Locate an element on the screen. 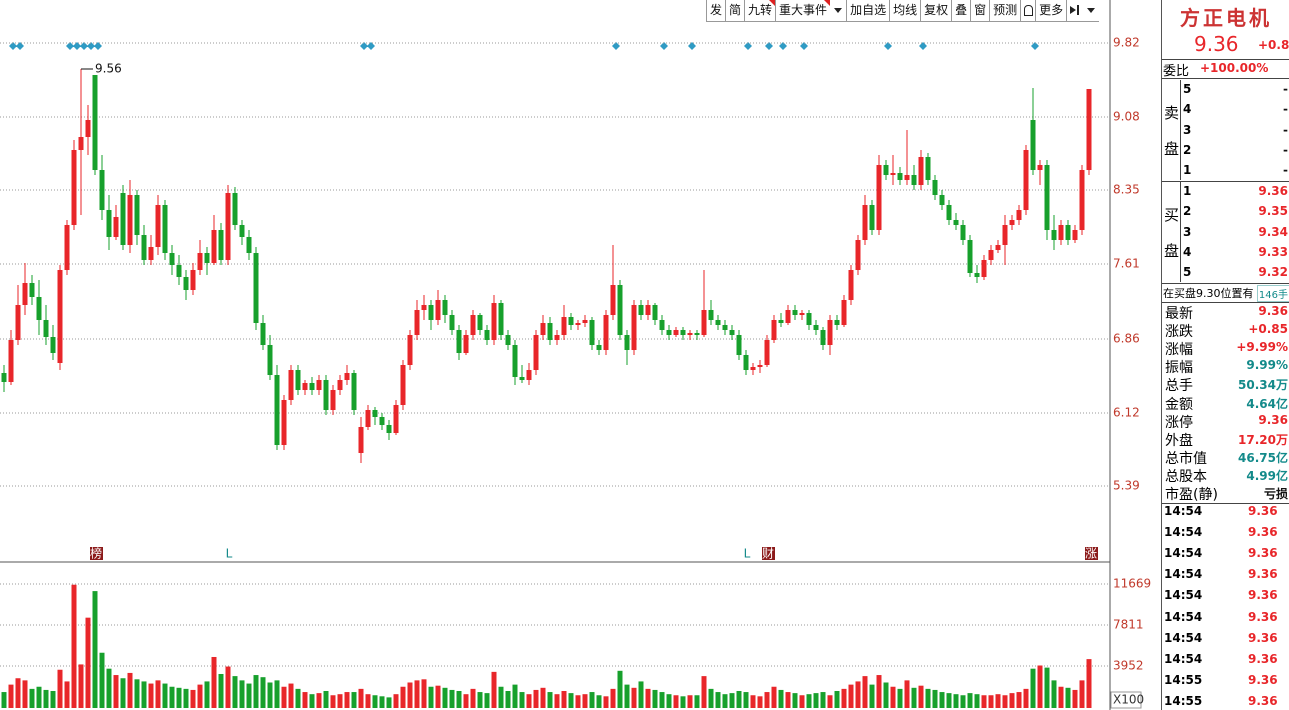  tool-button: 重大事件 is located at coordinates (803, 10).